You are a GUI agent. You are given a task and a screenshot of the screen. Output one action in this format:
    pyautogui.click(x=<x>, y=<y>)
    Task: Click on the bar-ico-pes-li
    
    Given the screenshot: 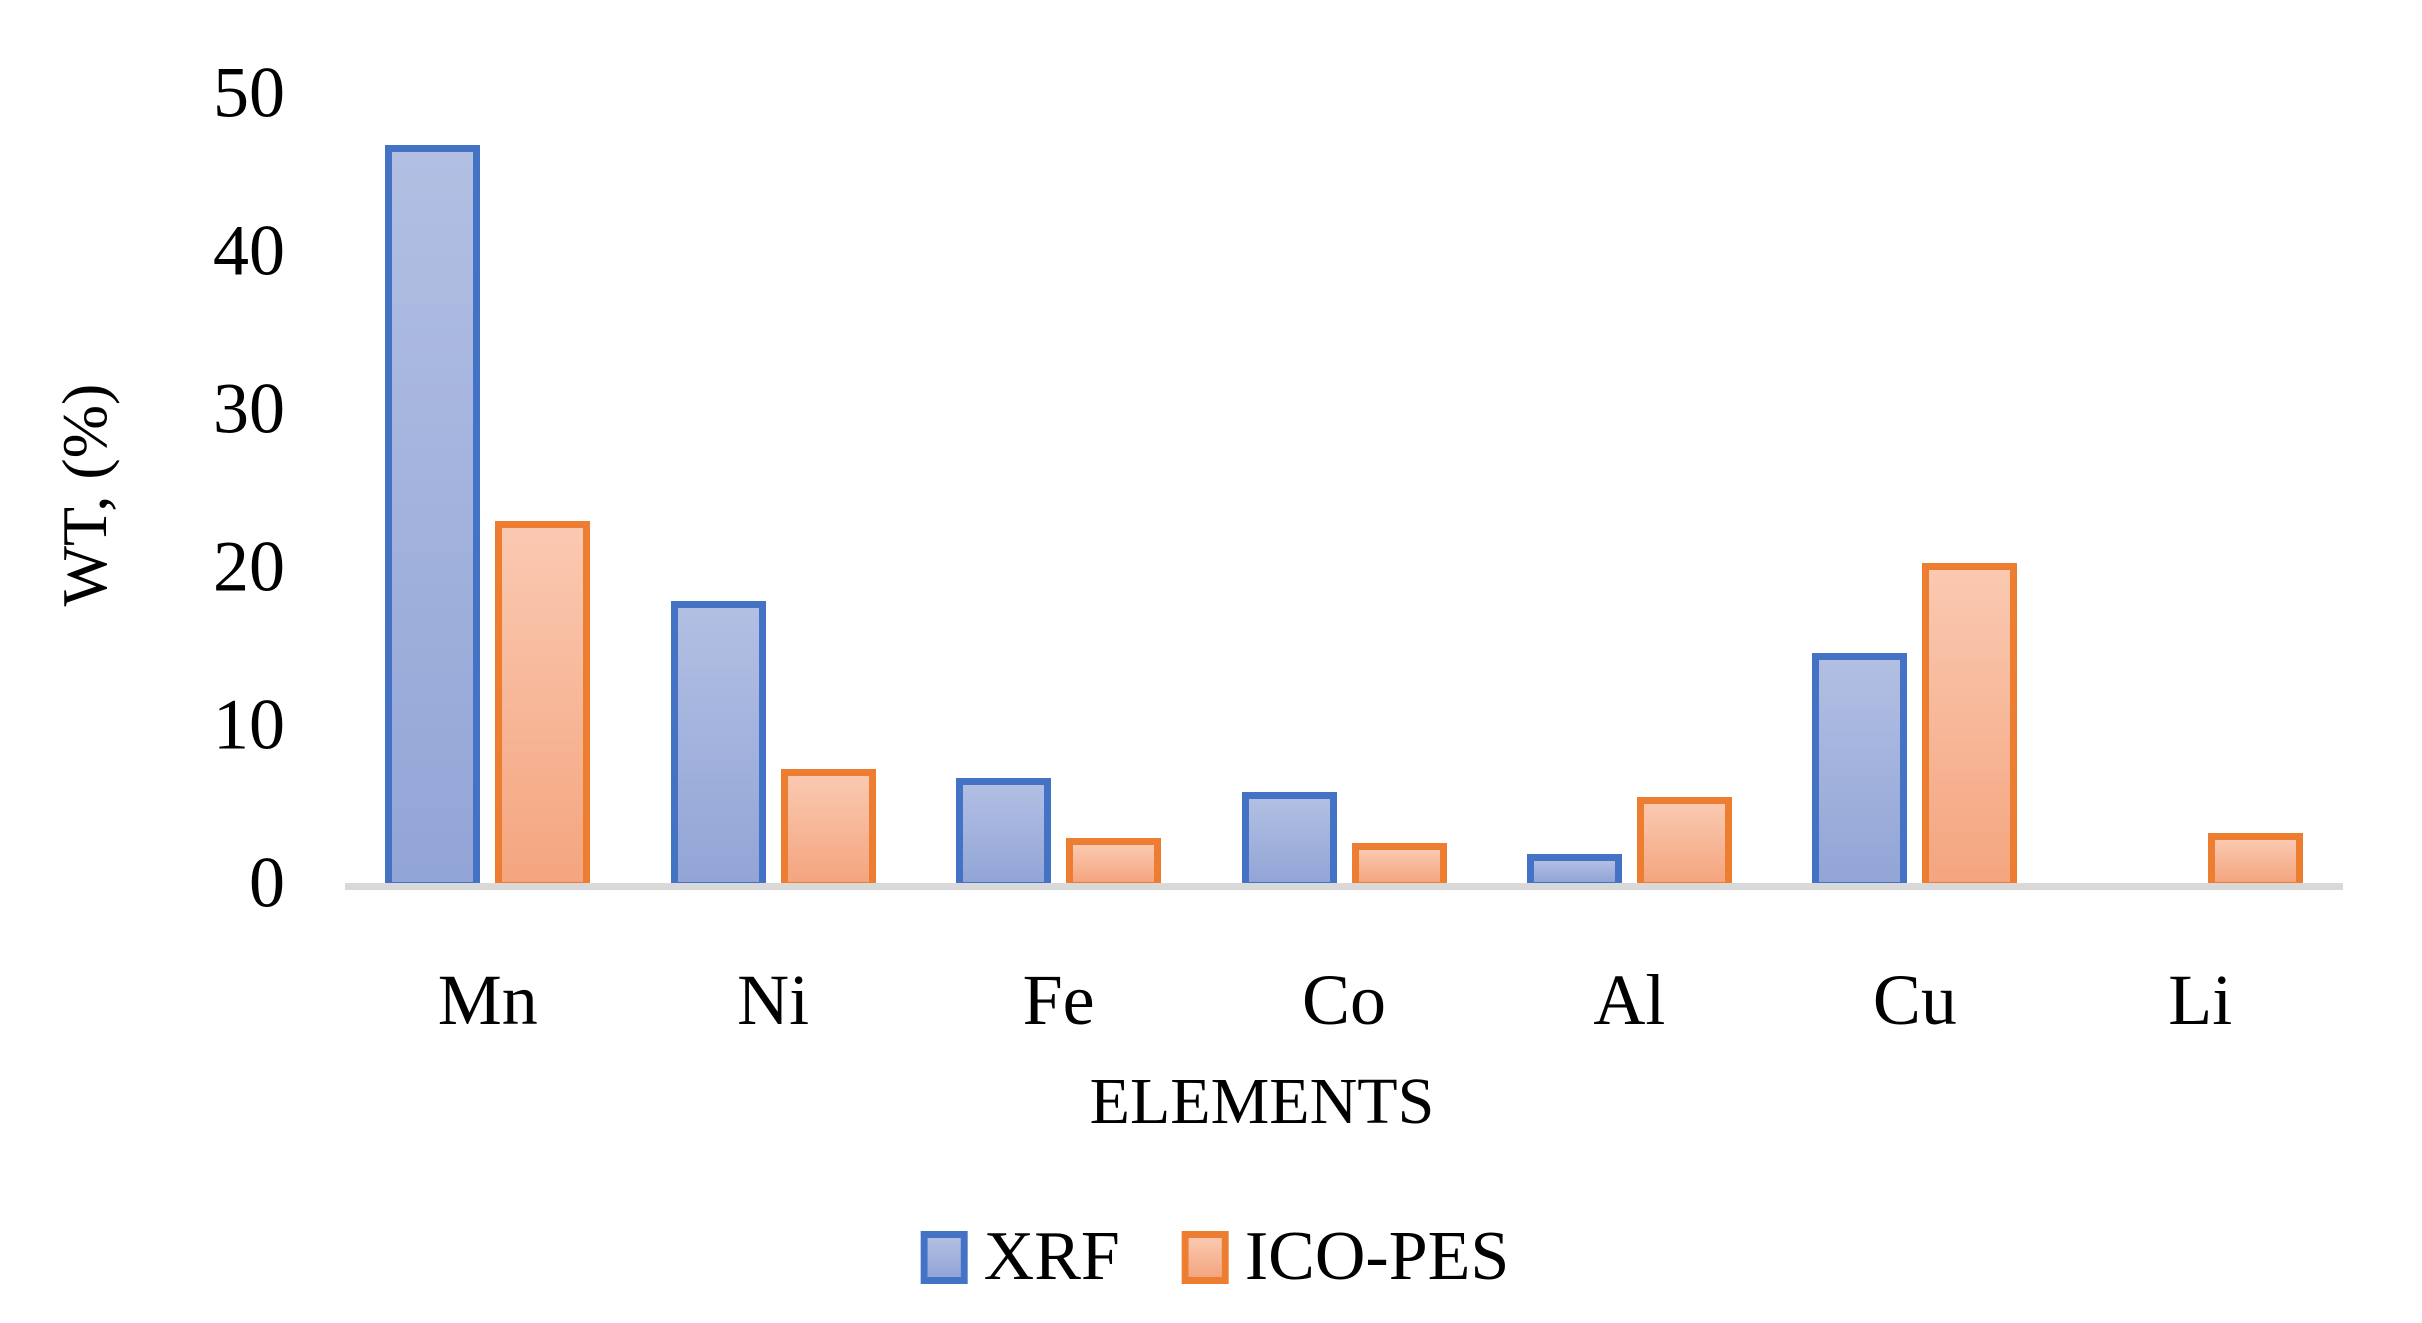 What is the action you would take?
    pyautogui.click(x=2255, y=861)
    